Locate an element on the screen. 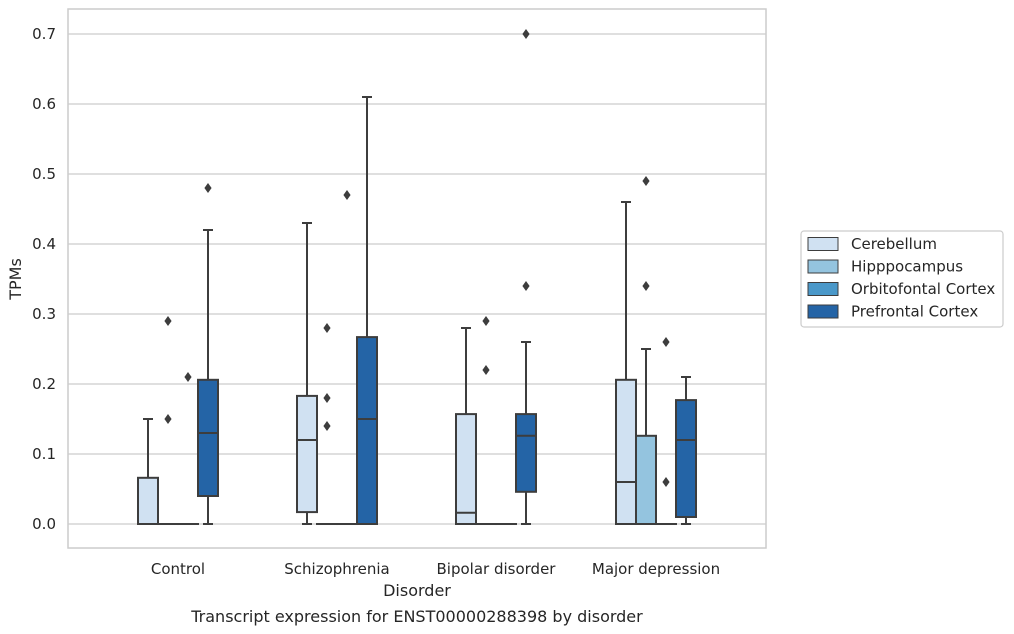 This screenshot has width=1014, height=634. y-tick-label: 0.1 is located at coordinates (44, 454).